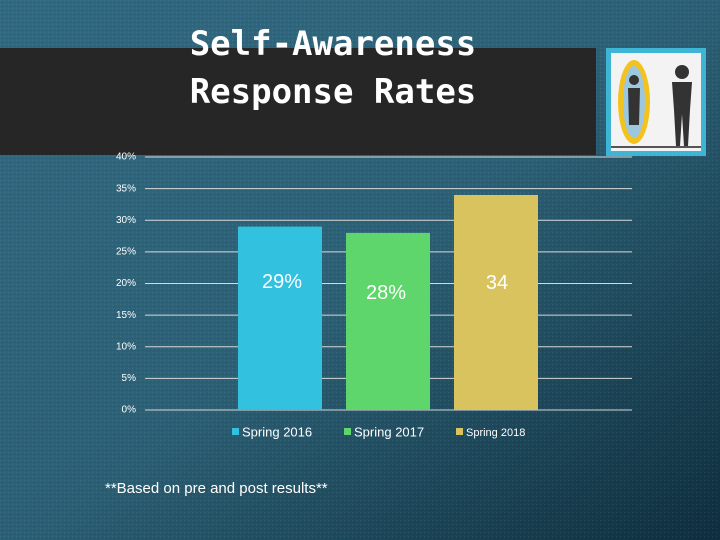 This screenshot has height=540, width=720. I want to click on chart-title: Self-Awareness Response Rates, so click(333, 68).